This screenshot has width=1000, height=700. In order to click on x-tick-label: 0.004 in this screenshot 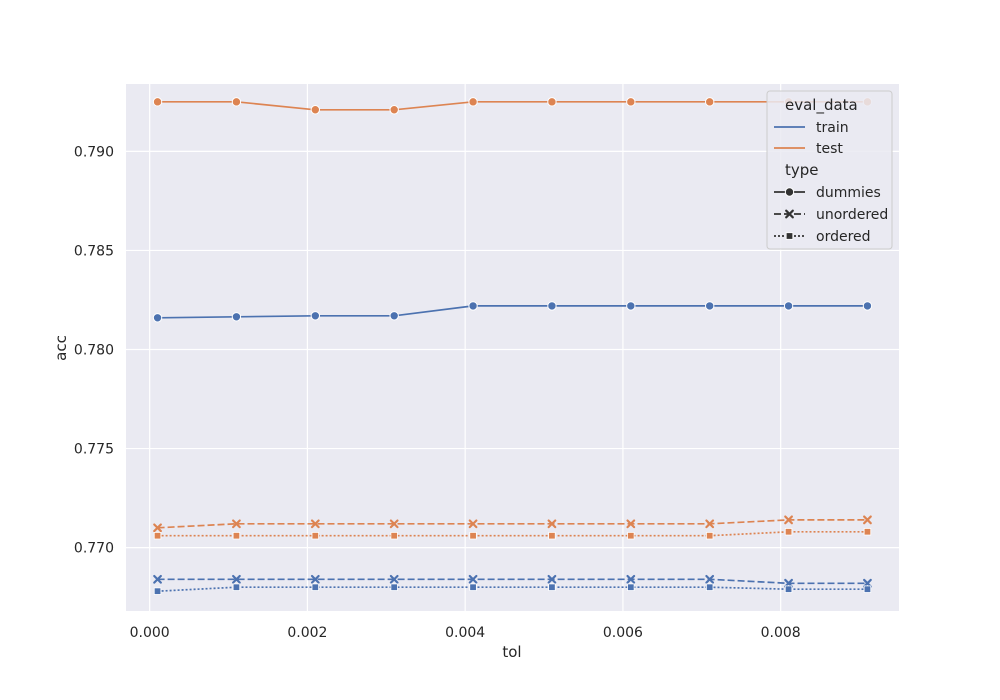, I will do `click(465, 633)`.